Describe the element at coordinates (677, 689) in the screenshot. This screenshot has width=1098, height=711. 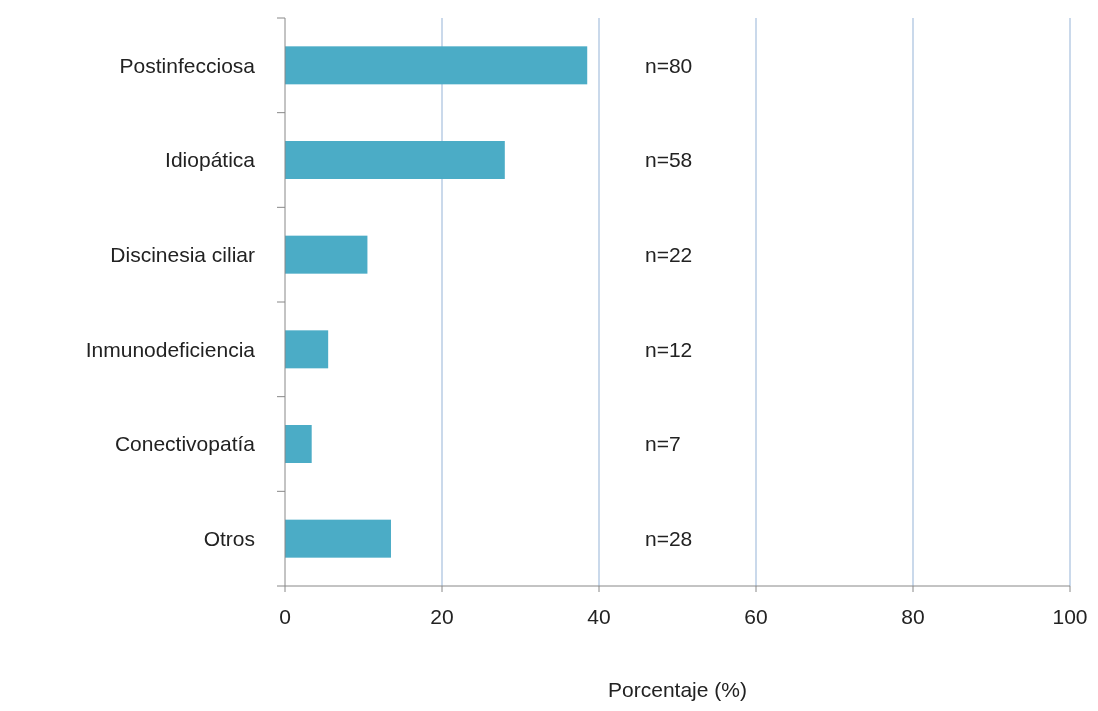
I see `x-axis-title: Porcentaje (%)` at that location.